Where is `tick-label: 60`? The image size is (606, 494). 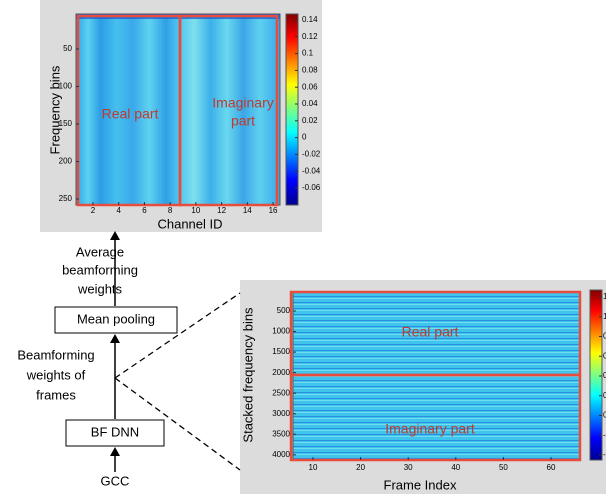
tick-label: 60 is located at coordinates (551, 467).